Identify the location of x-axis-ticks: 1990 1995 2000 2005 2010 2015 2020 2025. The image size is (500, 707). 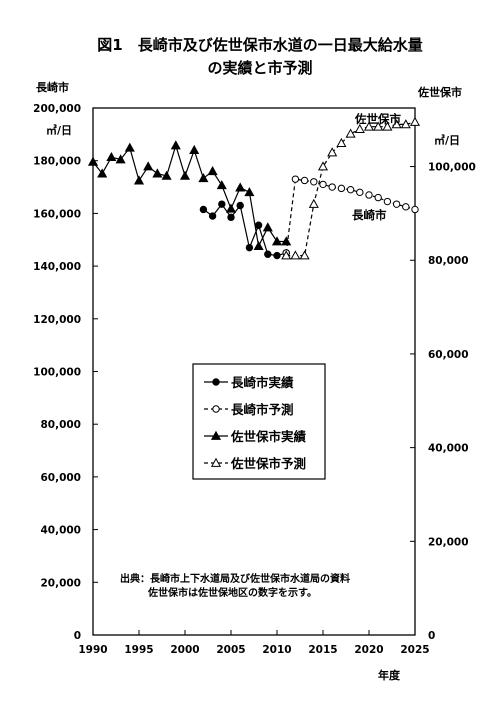
(254, 643).